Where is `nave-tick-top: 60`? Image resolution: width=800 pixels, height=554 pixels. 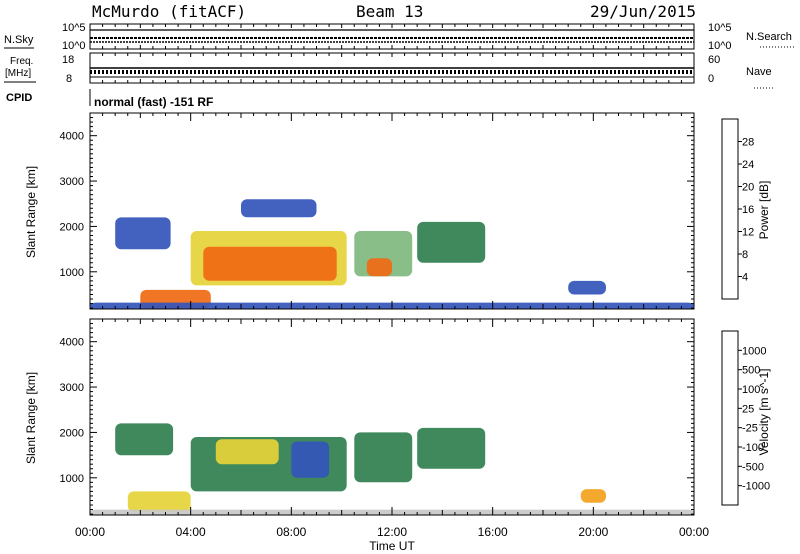
nave-tick-top: 60 is located at coordinates (714, 60).